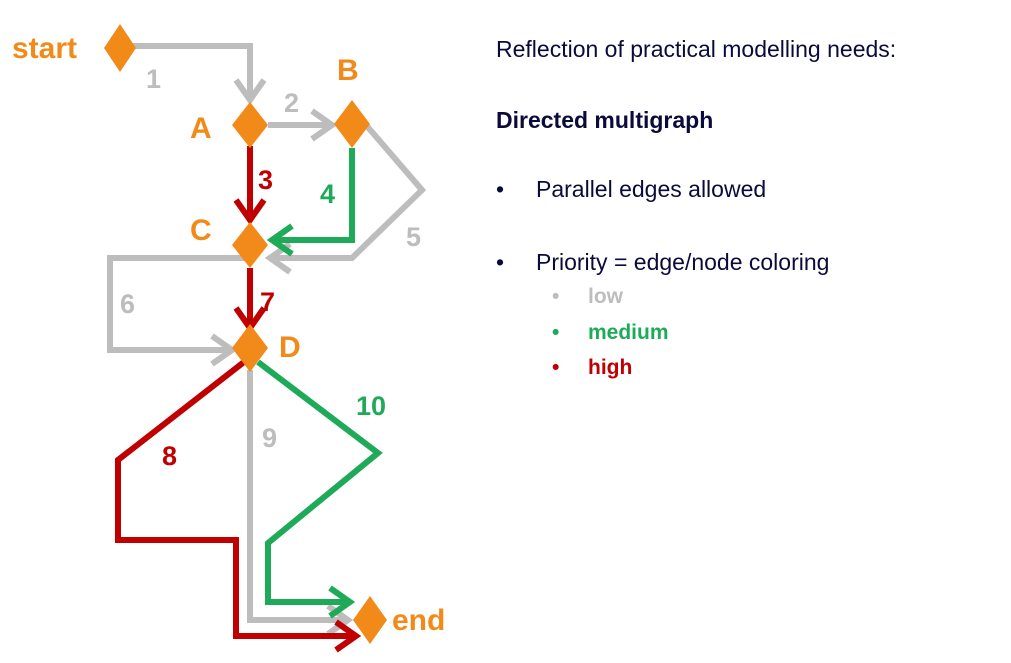 The image size is (1011, 663). What do you see at coordinates (224, 350) in the screenshot?
I see `edge-6-arrowhead` at bounding box center [224, 350].